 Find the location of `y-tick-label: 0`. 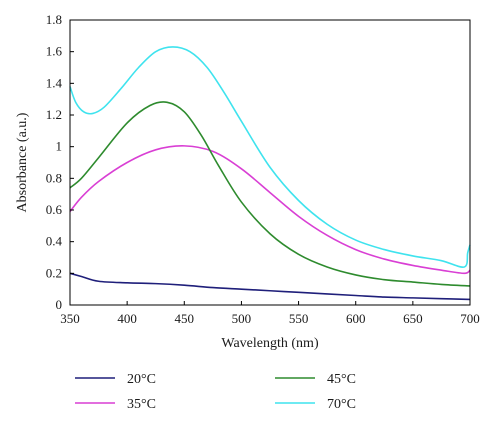

y-tick-label: 0 is located at coordinates (59, 304).